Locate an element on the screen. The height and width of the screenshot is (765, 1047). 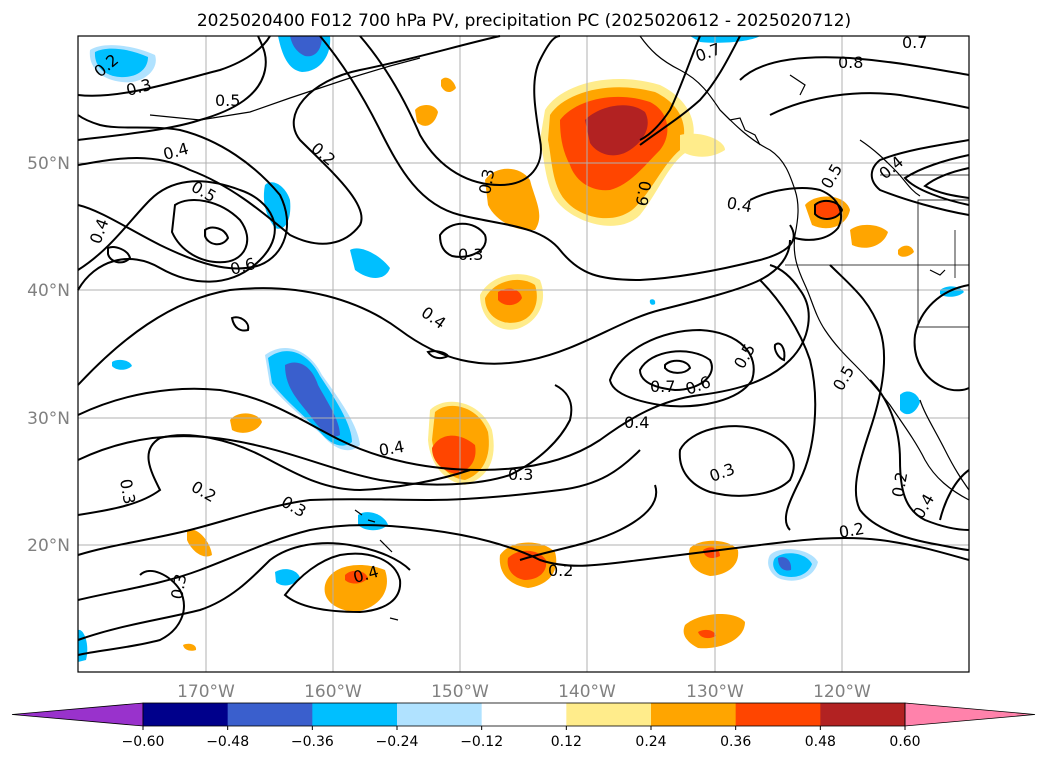
colorbar-extend-min is located at coordinates (77, 714).